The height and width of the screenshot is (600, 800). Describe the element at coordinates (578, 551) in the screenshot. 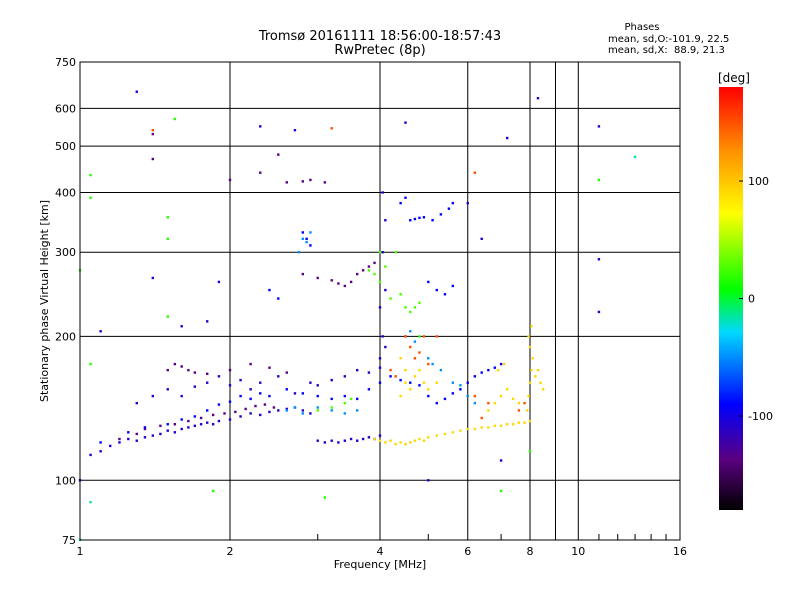

I see `x-tick-label: 10` at that location.